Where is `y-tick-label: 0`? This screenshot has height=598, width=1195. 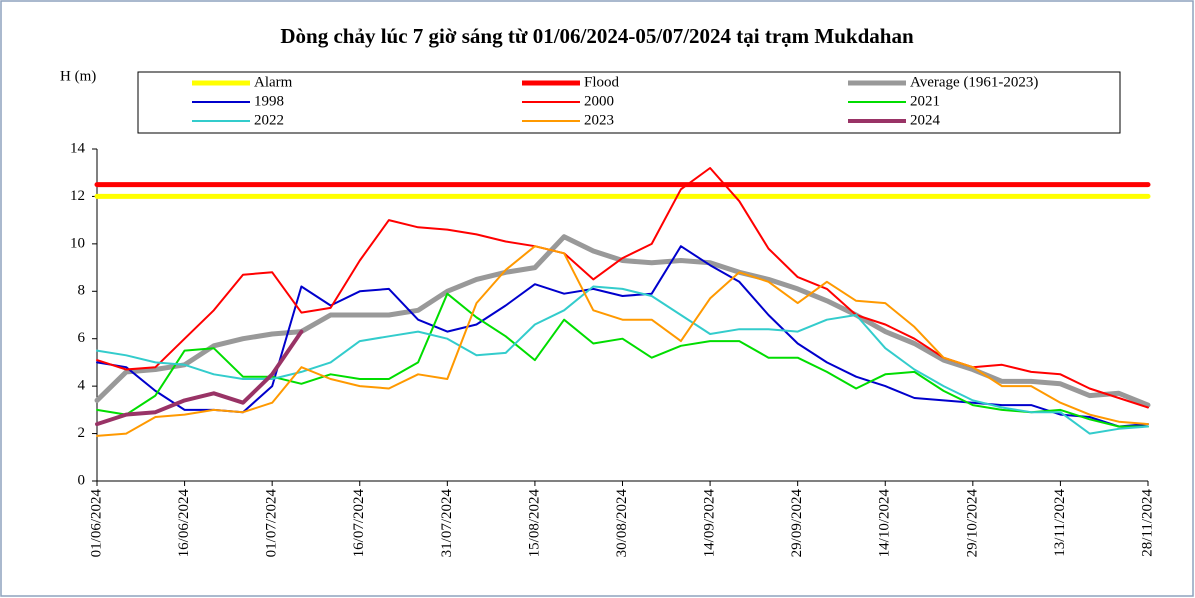
y-tick-label: 0 is located at coordinates (82, 480).